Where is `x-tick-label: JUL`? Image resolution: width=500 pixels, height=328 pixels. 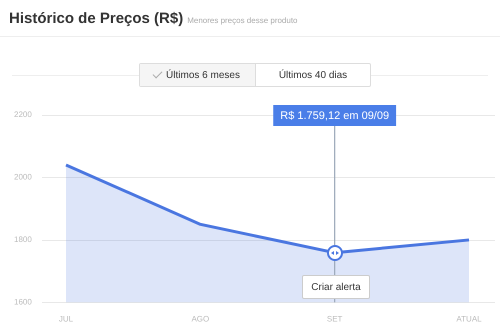 x-tick-label: JUL is located at coordinates (66, 319).